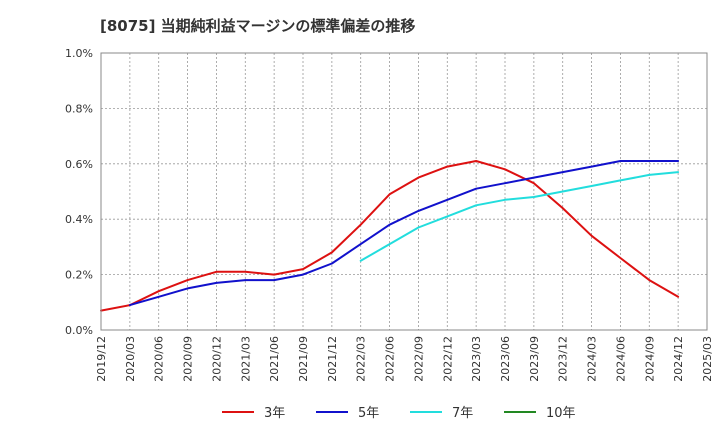 This screenshot has height=440, width=720. I want to click on series-line, so click(519, 216).